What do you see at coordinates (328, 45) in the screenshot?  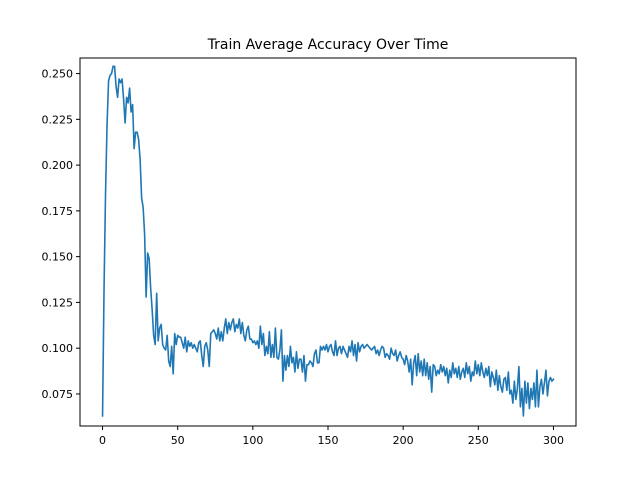 I see `chart-title: Train Average Accuracy Over Time` at bounding box center [328, 45].